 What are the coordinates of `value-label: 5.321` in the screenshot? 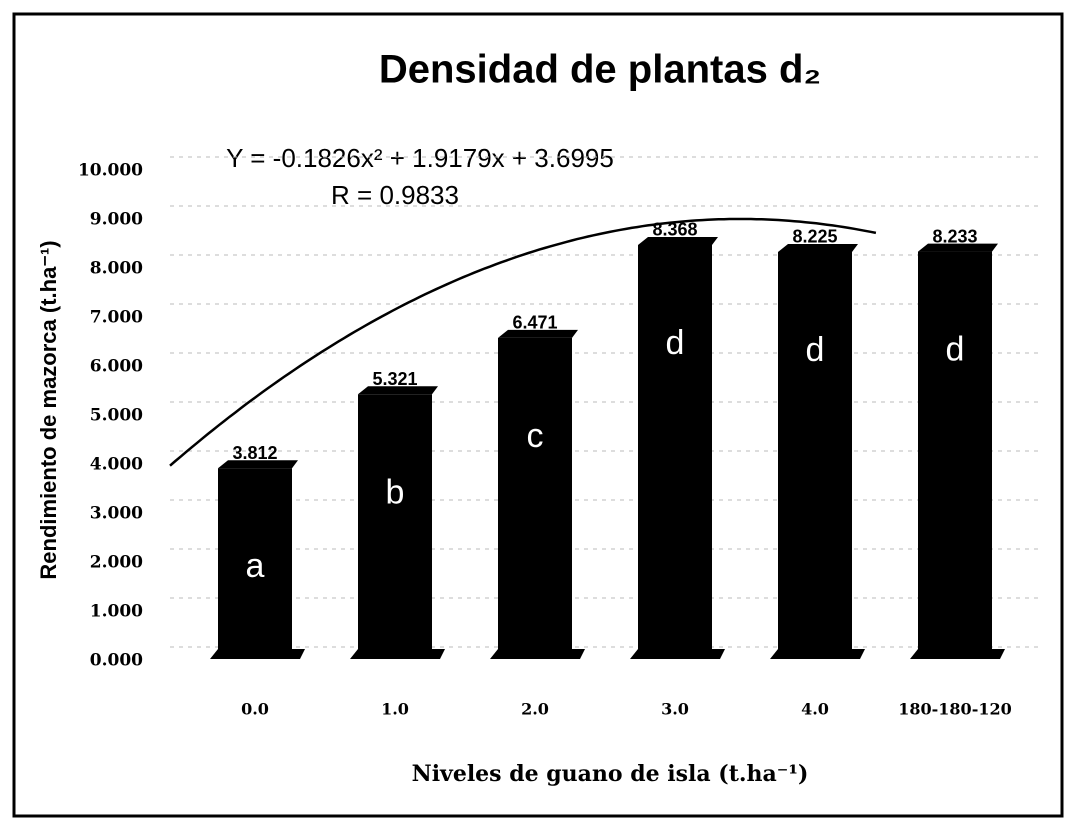 It's located at (394, 379).